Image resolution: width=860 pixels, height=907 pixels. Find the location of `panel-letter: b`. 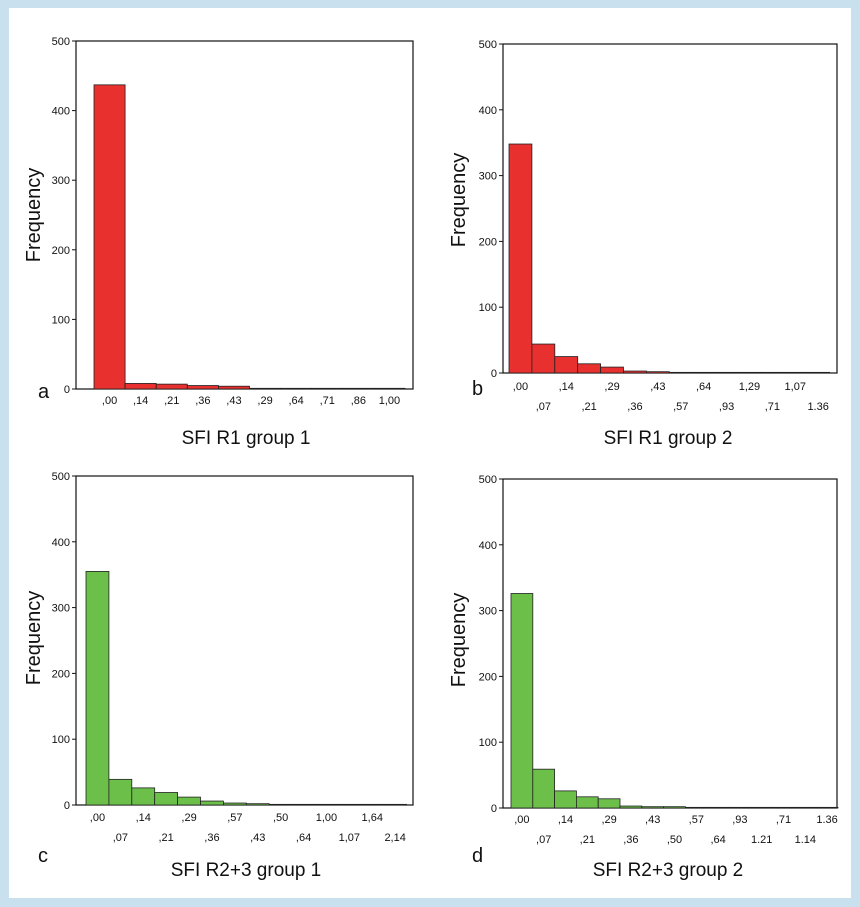

panel-letter: b is located at coordinates (477, 389).